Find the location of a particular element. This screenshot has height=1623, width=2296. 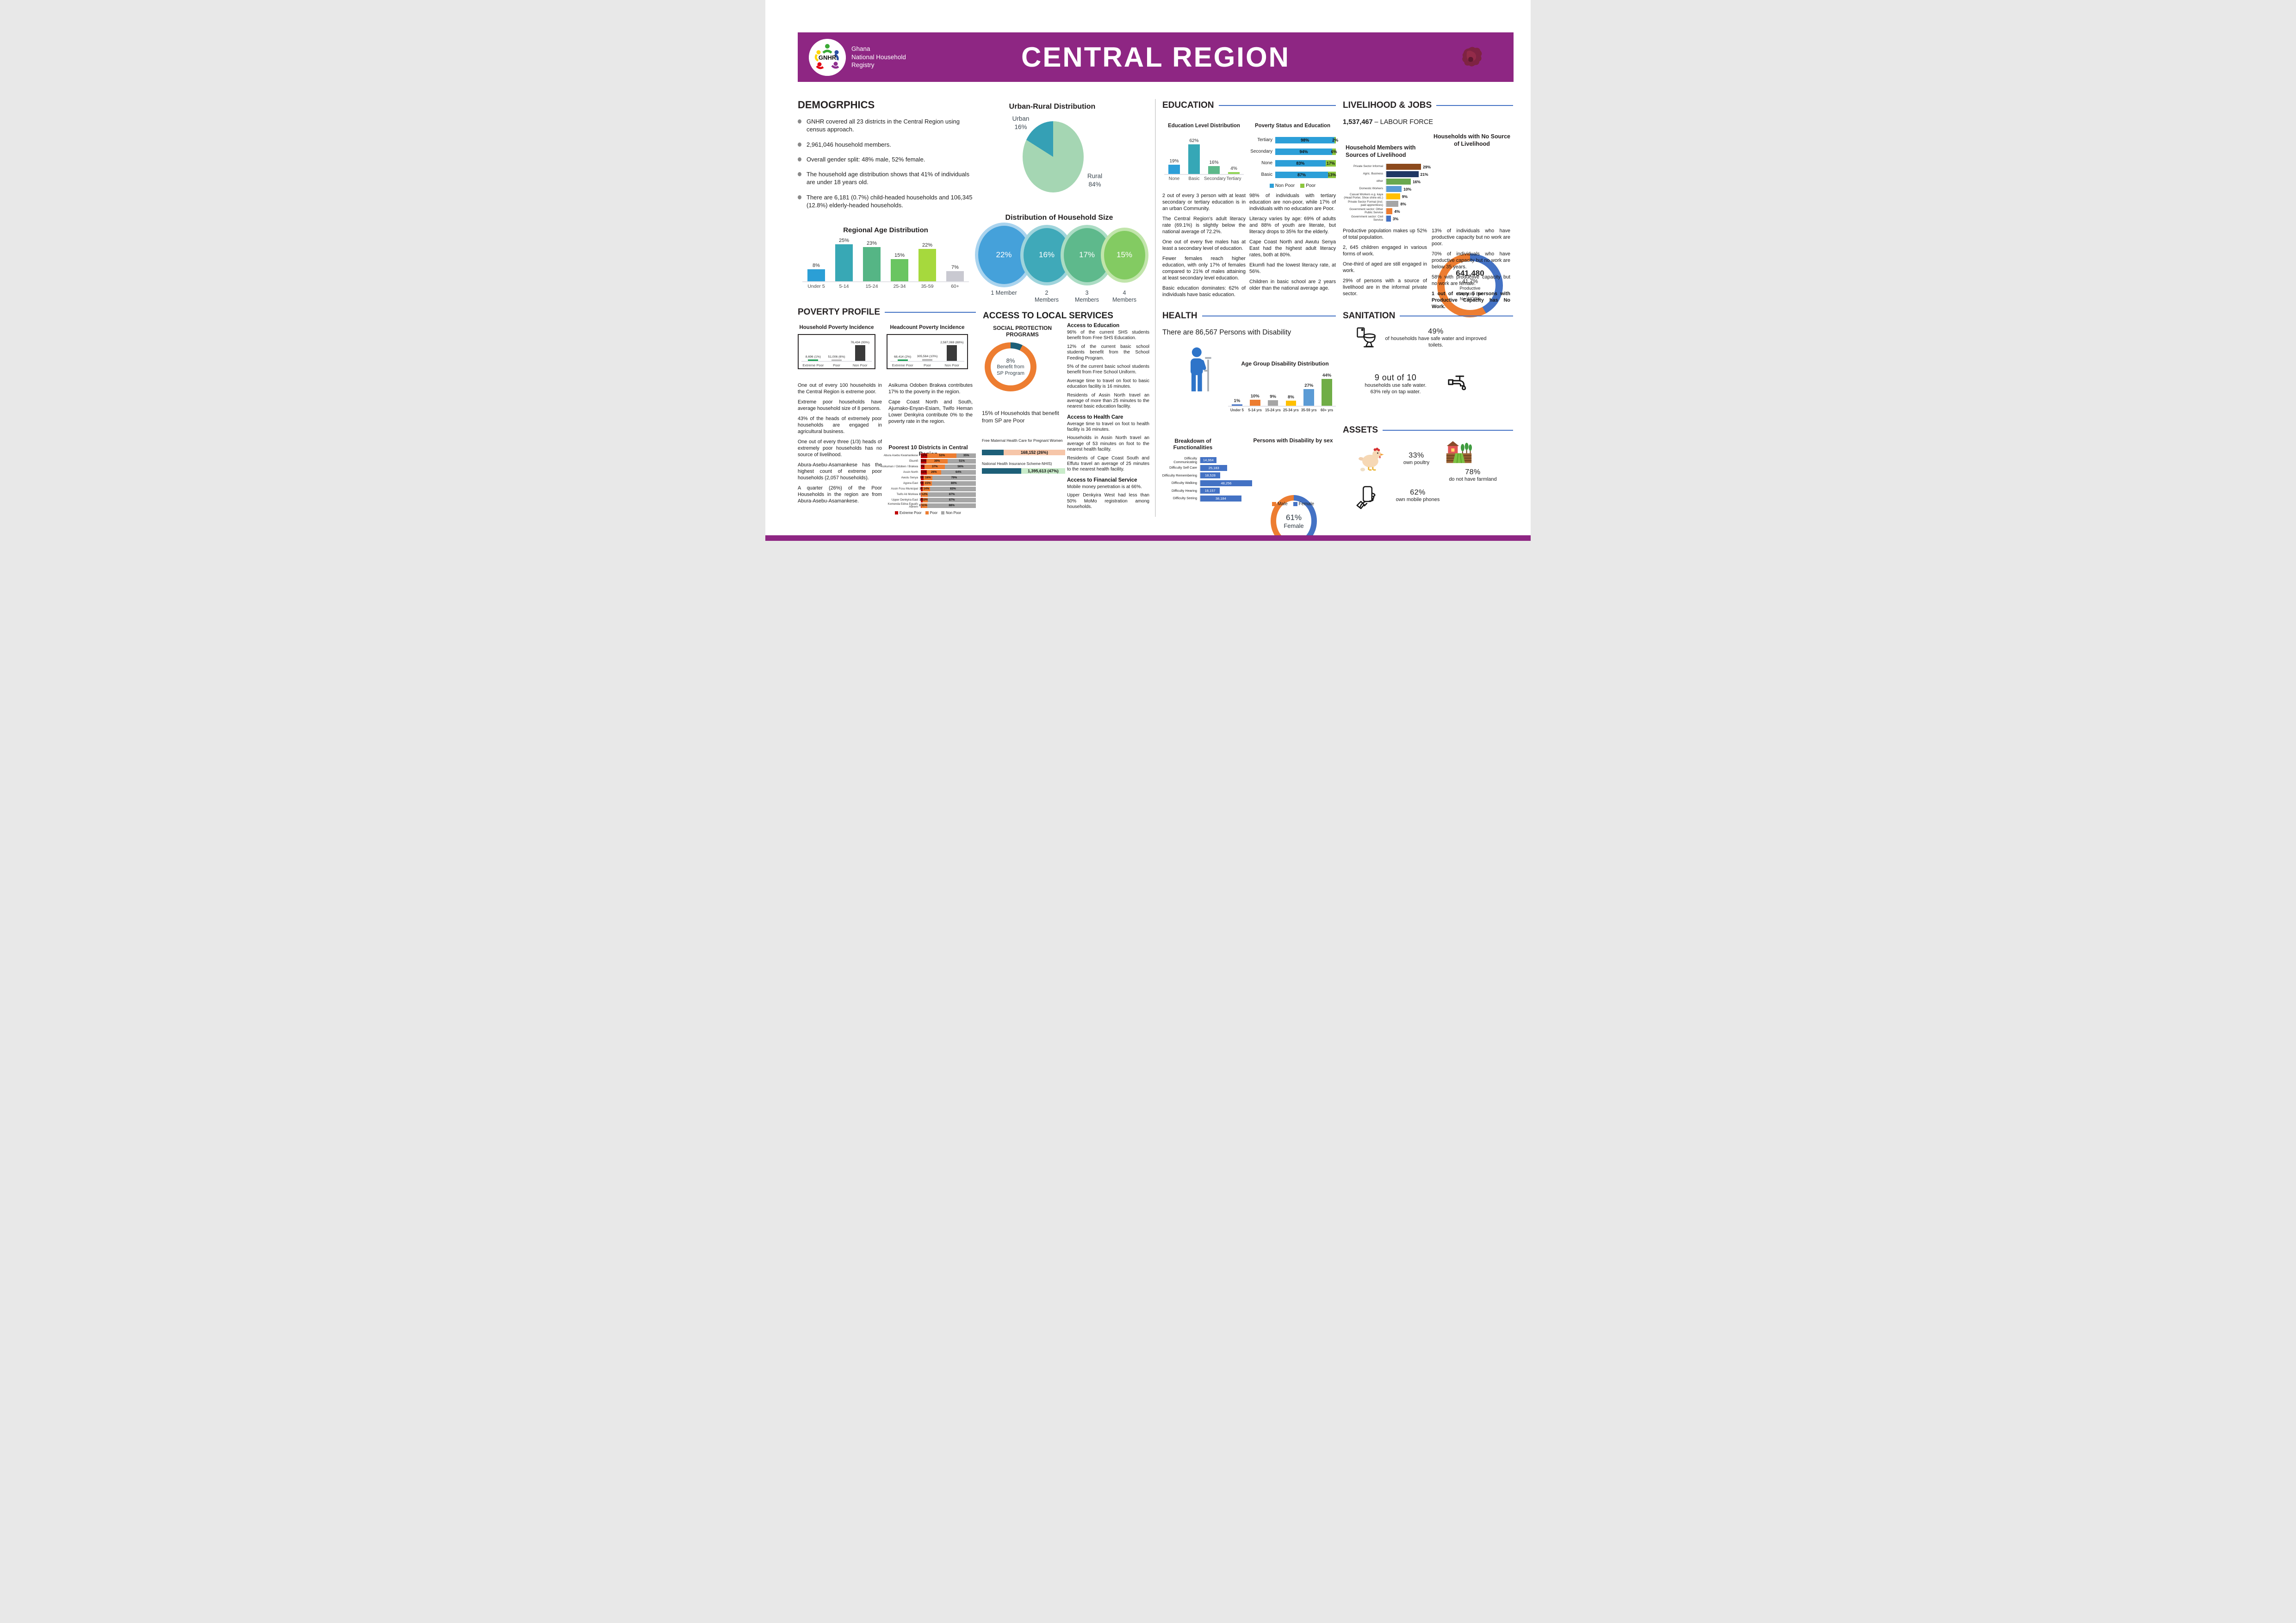

legend-label: Male is located at coordinates (1283, 504).